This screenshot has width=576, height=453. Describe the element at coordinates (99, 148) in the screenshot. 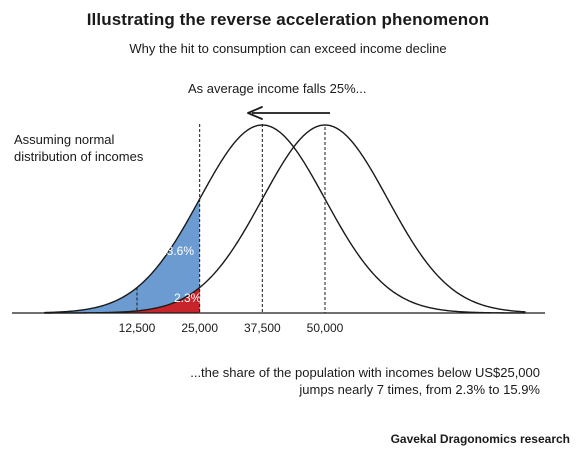

I see `annotation-normal-distribution: Assuming normal distribution of incomes` at that location.